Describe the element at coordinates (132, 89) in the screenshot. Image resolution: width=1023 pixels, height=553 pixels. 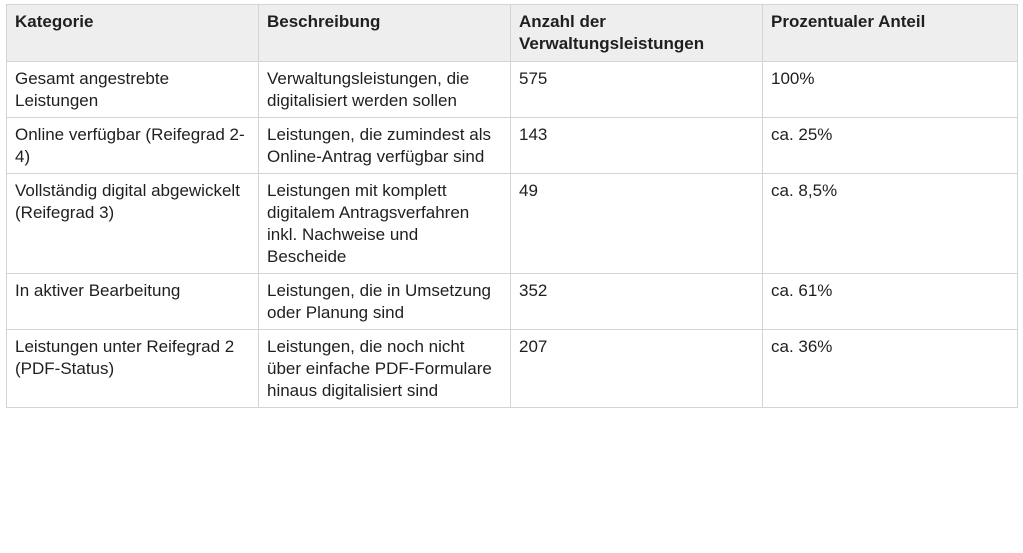
I see `cell-kategorie: Gesamt angestrebte Leistungen` at that location.